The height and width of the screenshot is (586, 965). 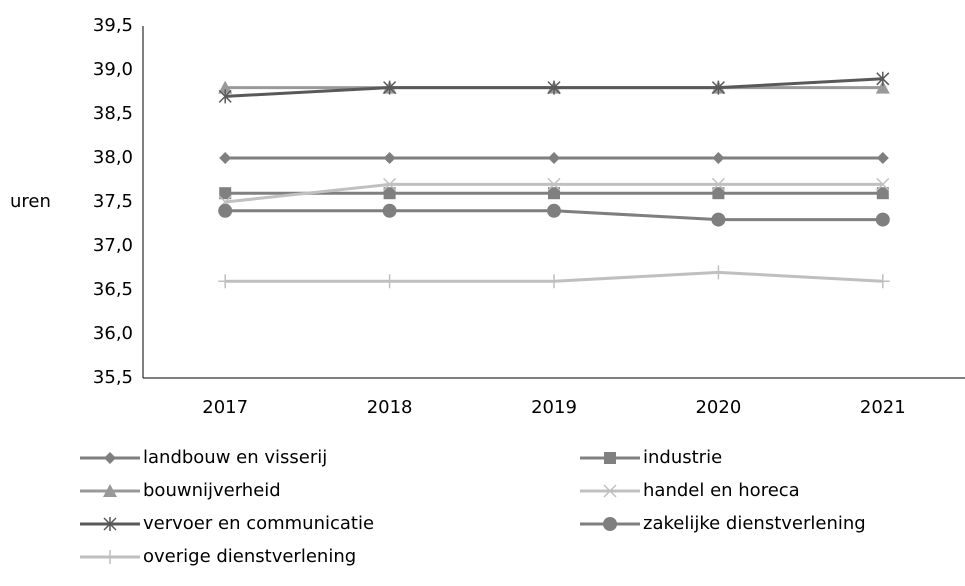 I want to click on legend-label: overige dienstverlening, so click(x=249, y=556).